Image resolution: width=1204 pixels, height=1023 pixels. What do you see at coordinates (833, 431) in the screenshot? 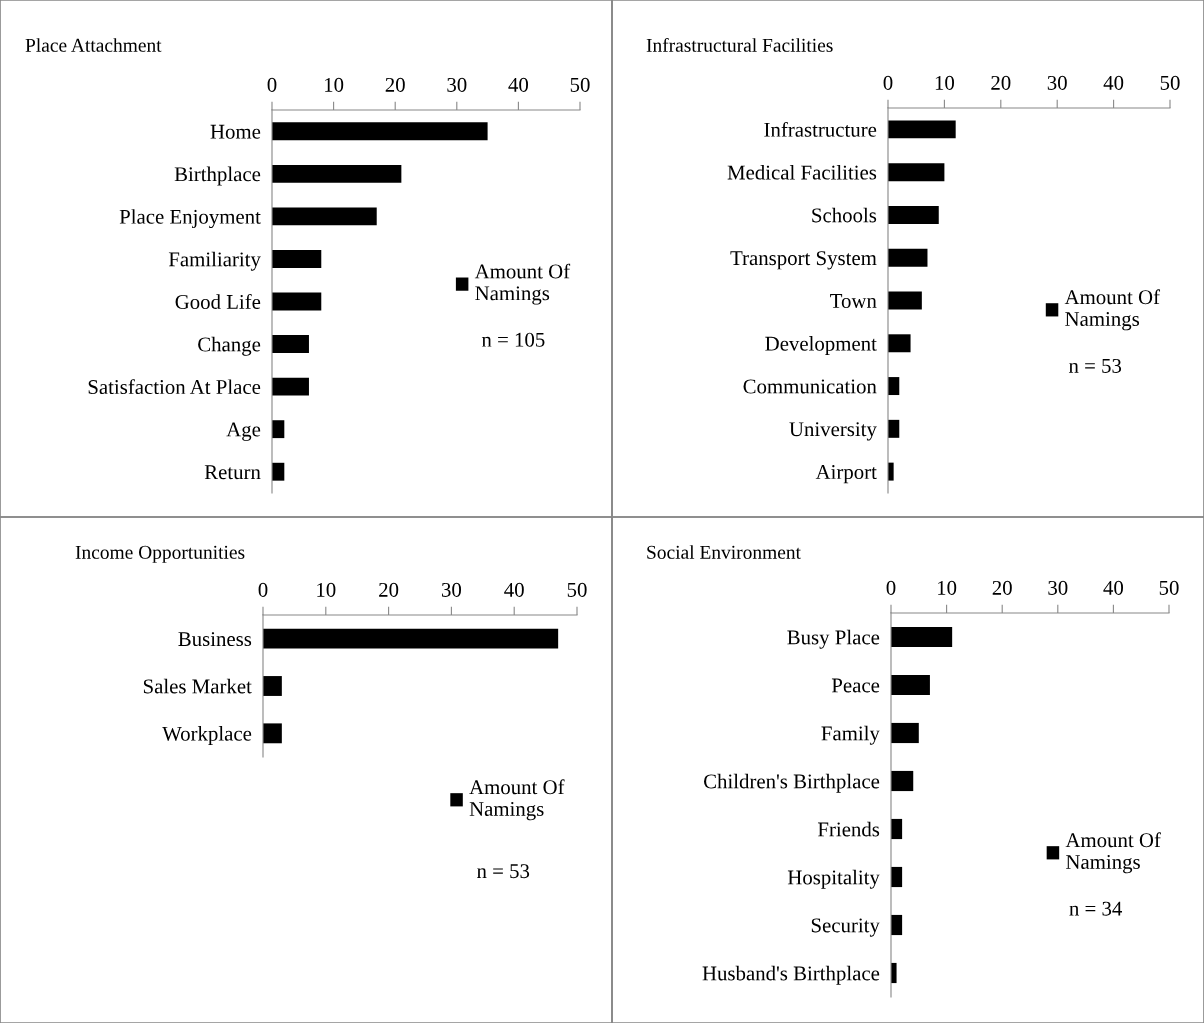
I see `y-tick-label: University` at bounding box center [833, 431].